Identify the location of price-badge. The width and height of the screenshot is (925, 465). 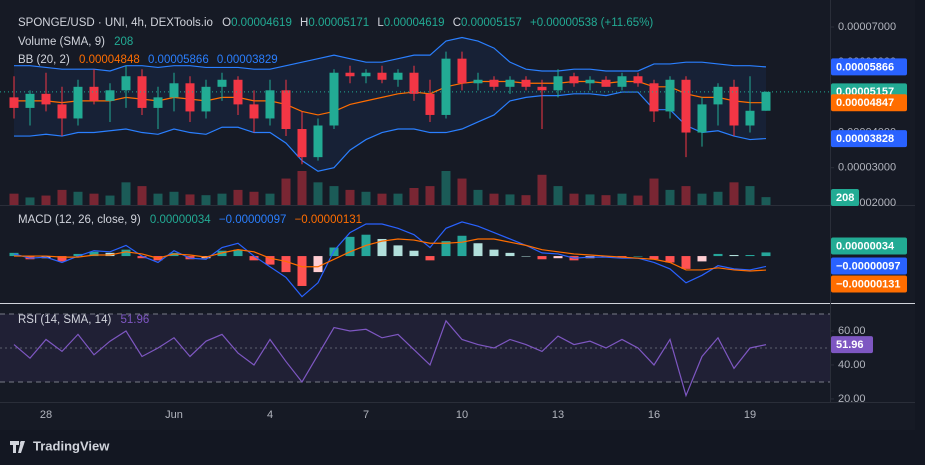
(869, 103).